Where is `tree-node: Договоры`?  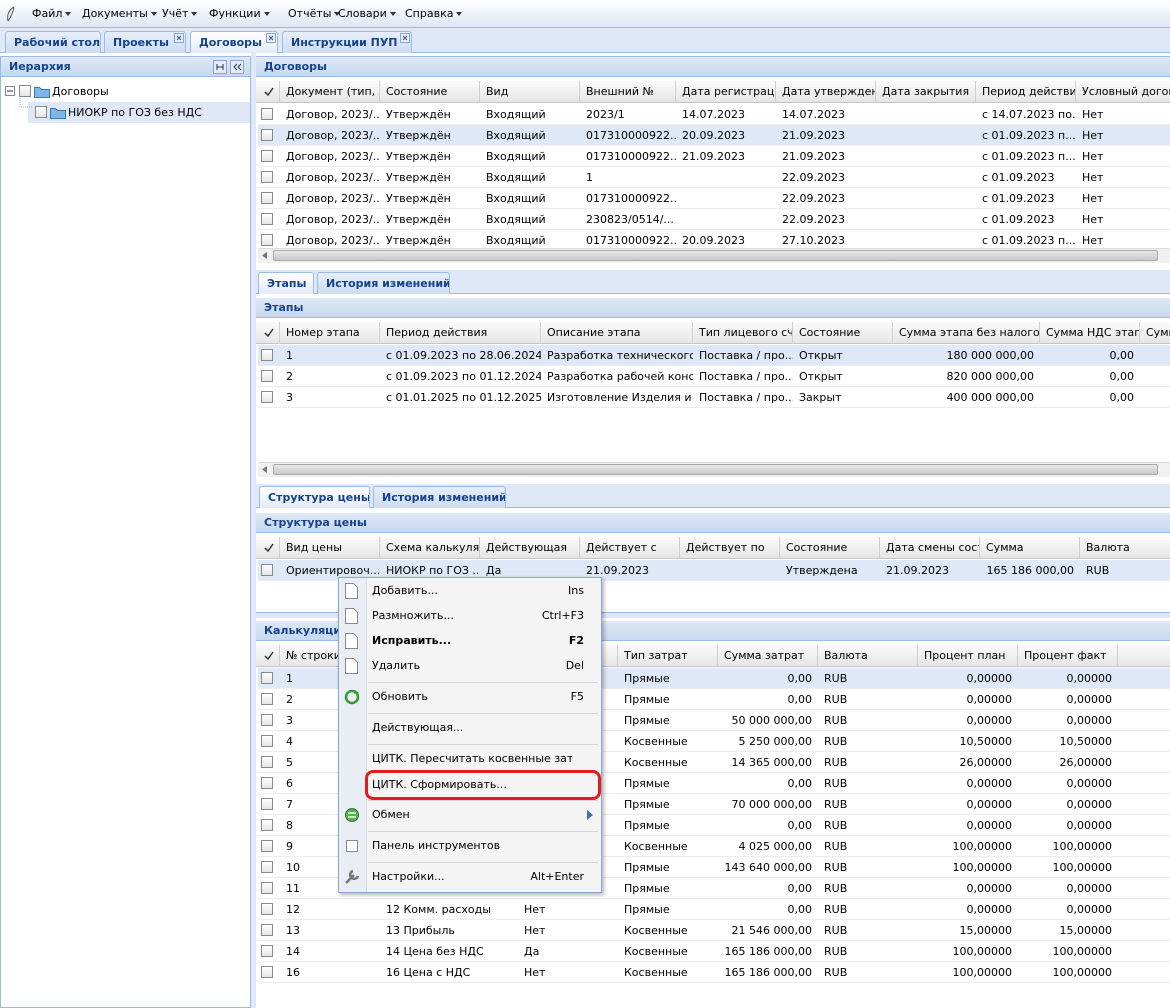
tree-node: Договоры is located at coordinates (80, 91).